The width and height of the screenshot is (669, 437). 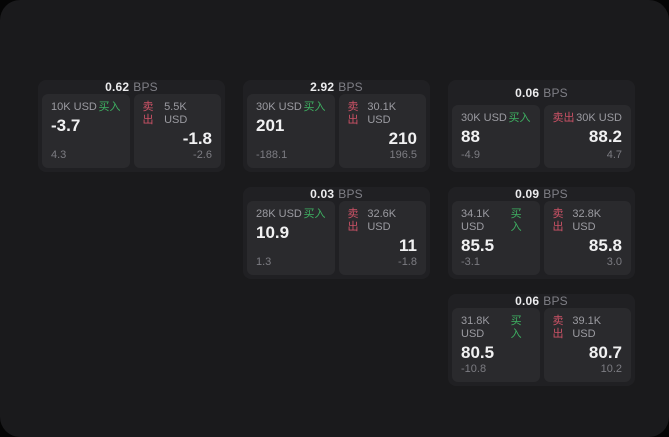 I want to click on sell-amount: 5.5K USD, so click(x=176, y=113).